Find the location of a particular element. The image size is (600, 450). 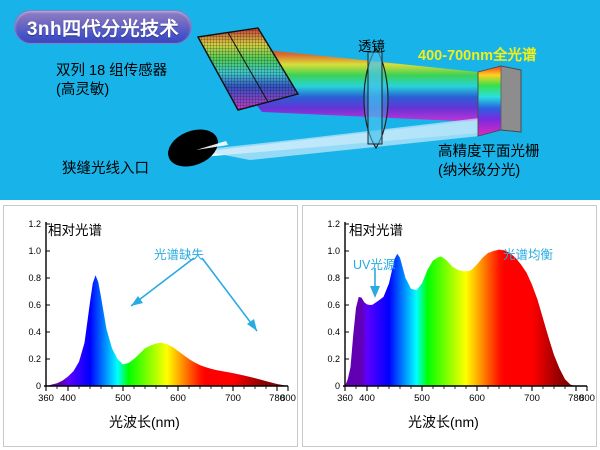

product-title-badge: 3nh四代分光技术 is located at coordinates (103, 27).